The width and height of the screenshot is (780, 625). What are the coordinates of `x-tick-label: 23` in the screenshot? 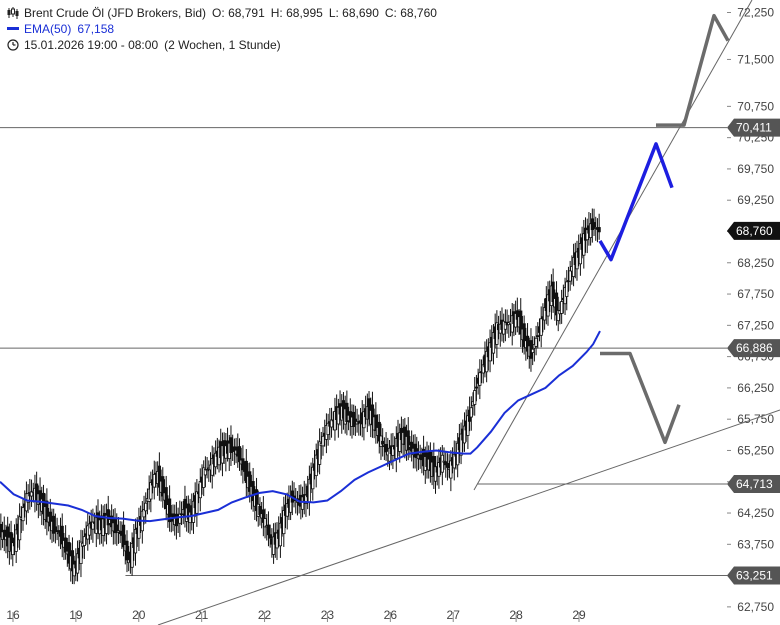 It's located at (328, 615).